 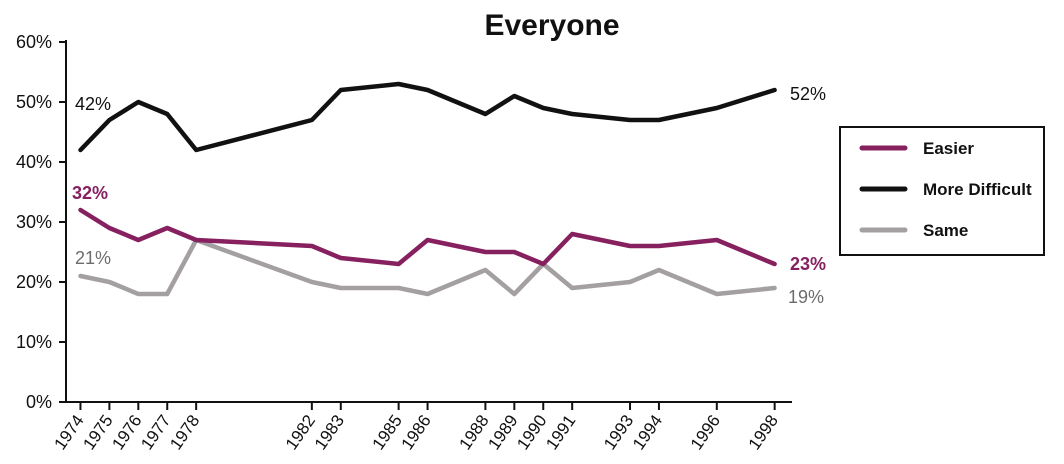 I want to click on x-tick-label: 1986, so click(x=416, y=432).